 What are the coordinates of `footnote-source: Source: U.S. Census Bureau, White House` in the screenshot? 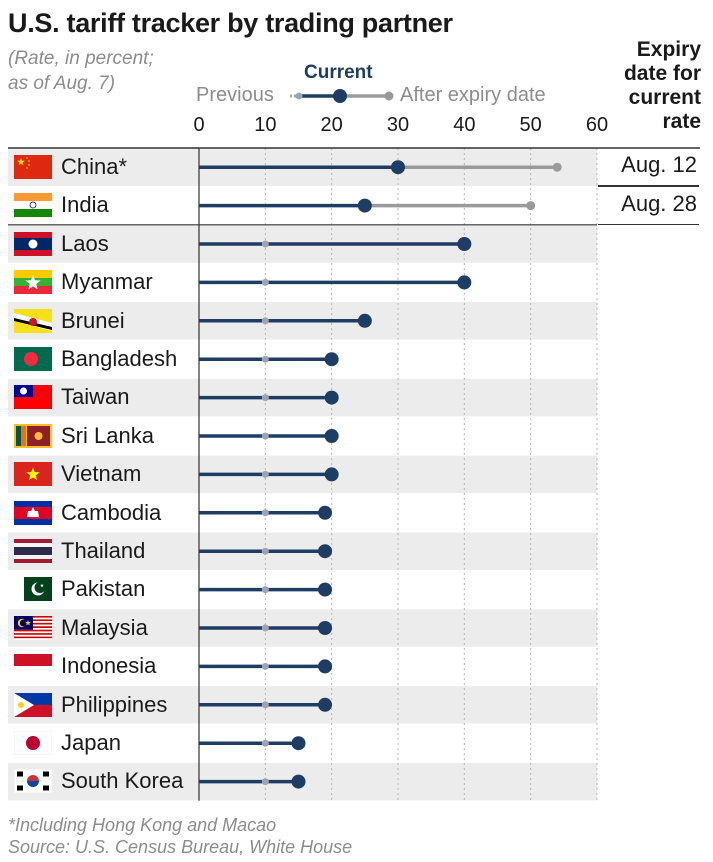 It's located at (180, 847).